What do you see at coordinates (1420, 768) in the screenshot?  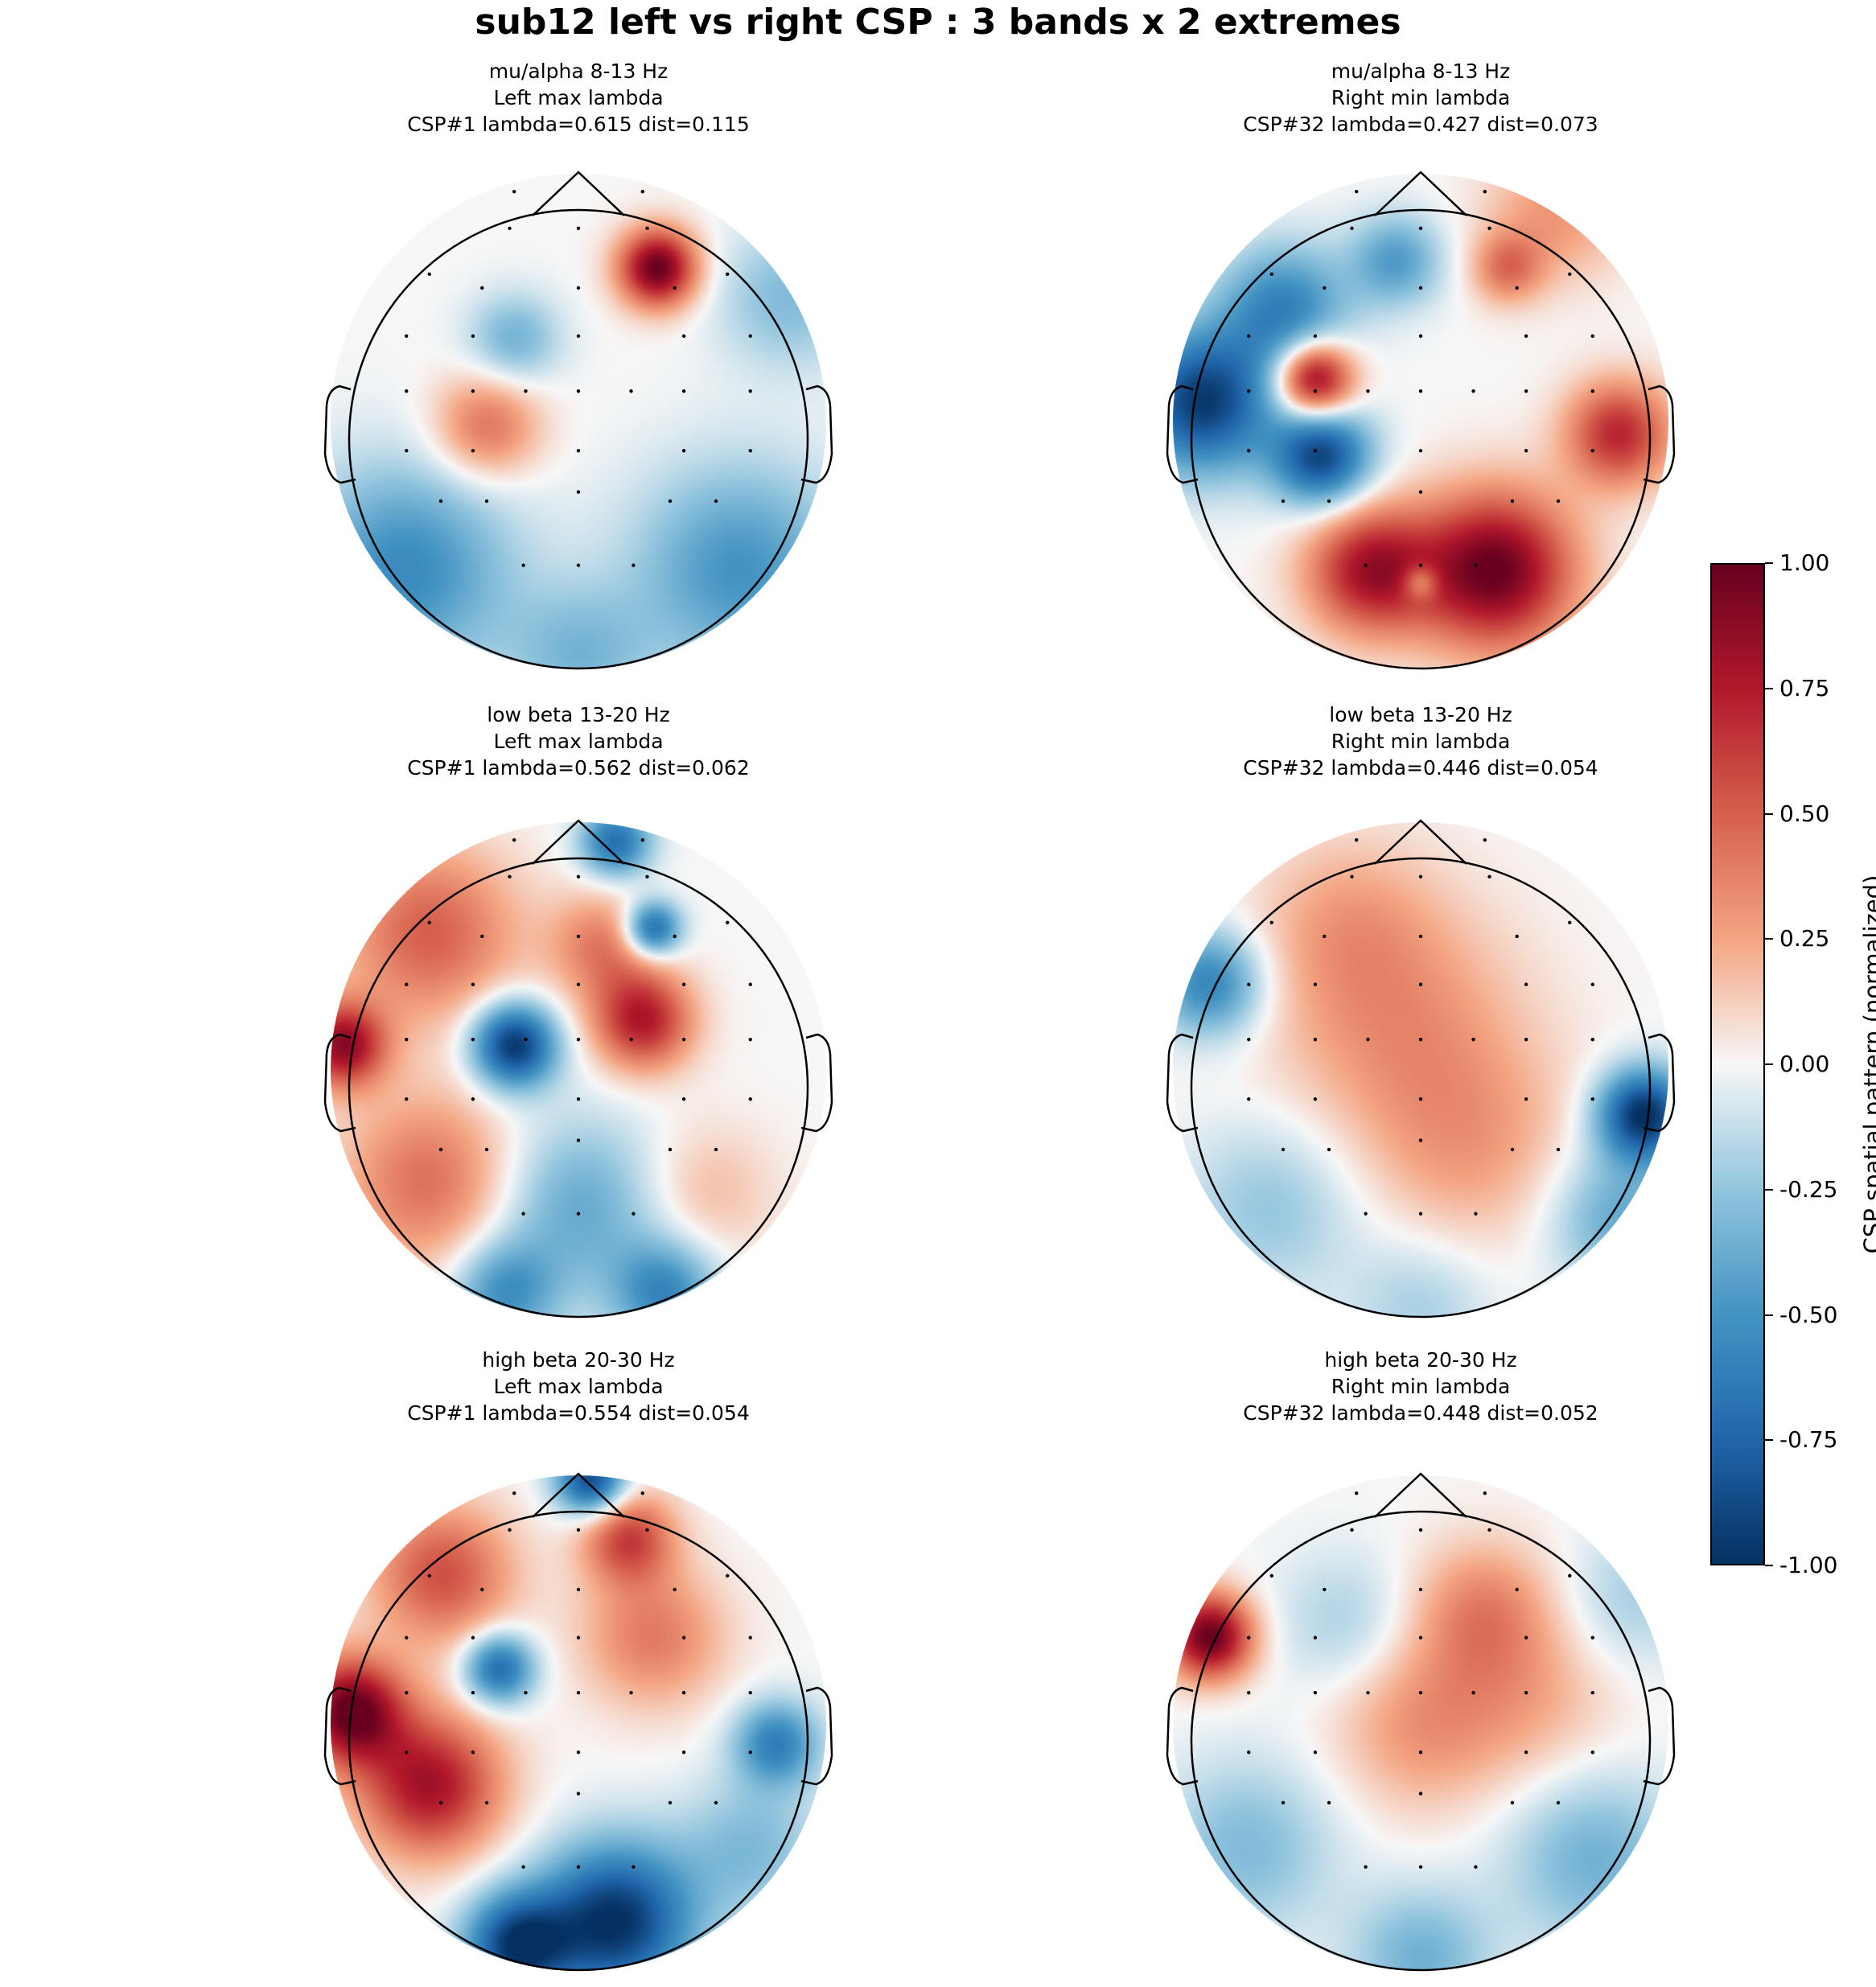 I see `panel-title-line: CSP#32 lambda=0.446 dist=0.054` at bounding box center [1420, 768].